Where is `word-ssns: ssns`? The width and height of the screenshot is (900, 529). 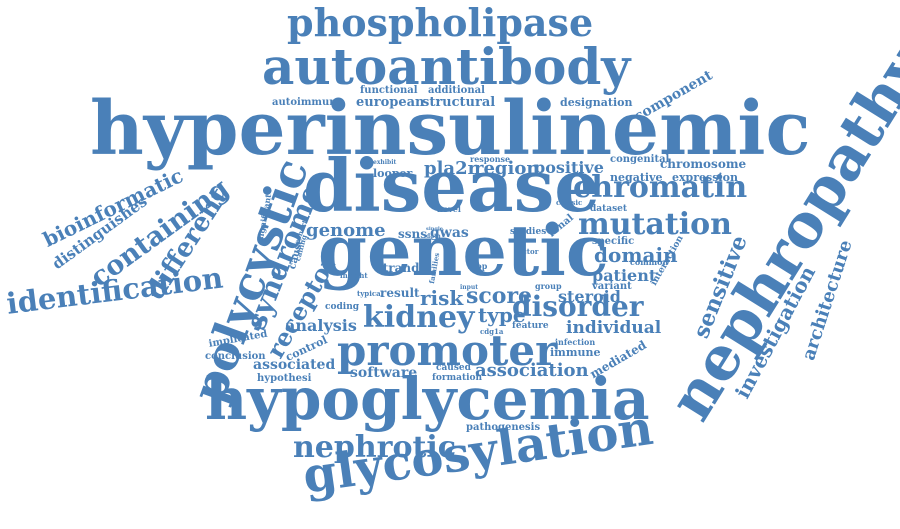
word-ssns: ssns is located at coordinates (412, 234).